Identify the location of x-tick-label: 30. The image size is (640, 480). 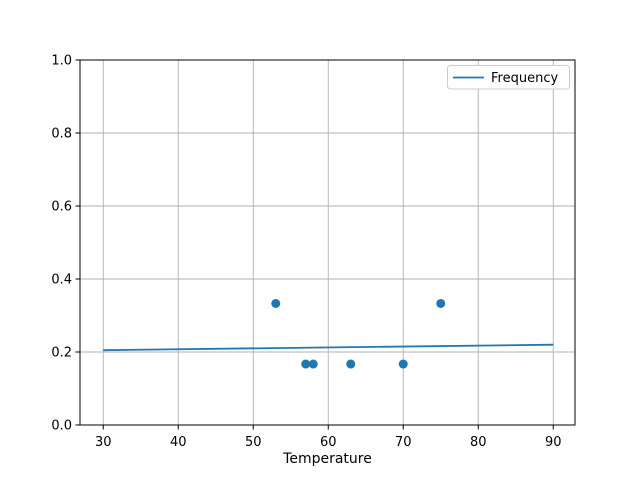
(103, 442).